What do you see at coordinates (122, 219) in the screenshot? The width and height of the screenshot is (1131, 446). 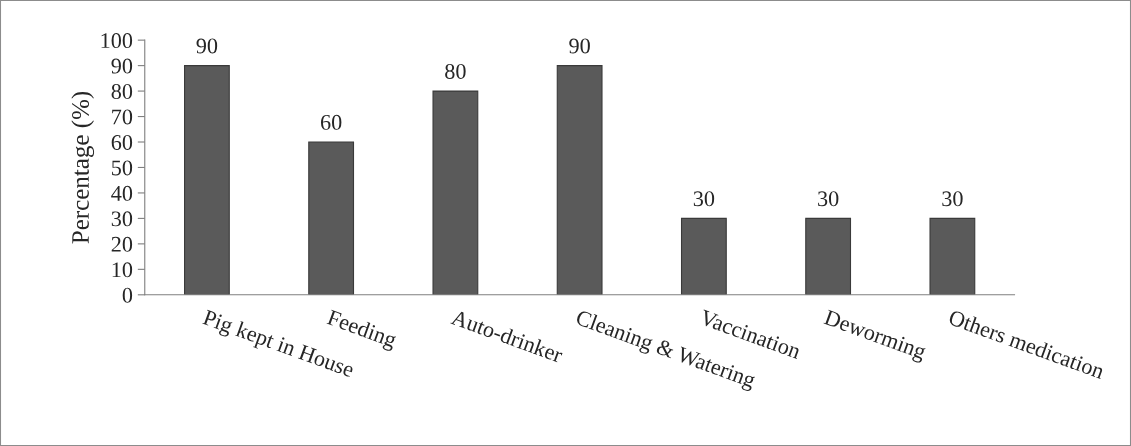 I see `y-tick-label: 30` at bounding box center [122, 219].